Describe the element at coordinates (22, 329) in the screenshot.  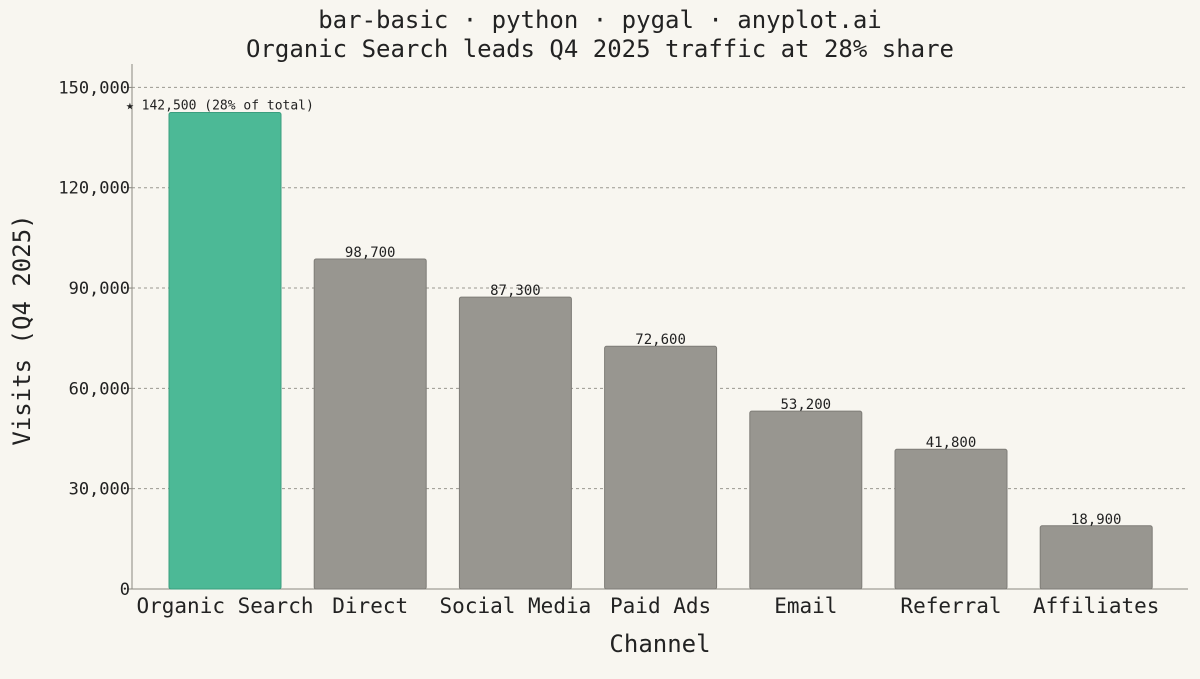
I see `y-axis-label: Visits (Q4 2025)` at that location.